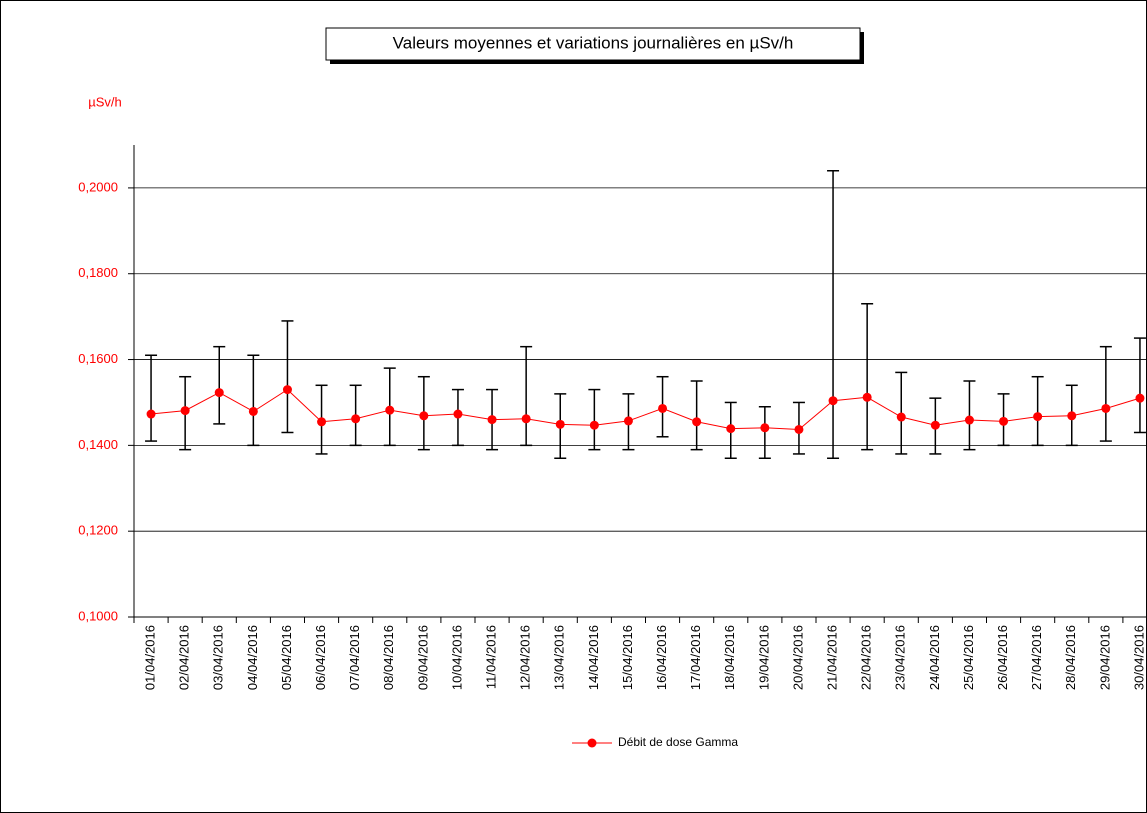 This screenshot has height=813, width=1147. What do you see at coordinates (695, 657) in the screenshot?
I see `x-tick-label: 17/04/2016` at bounding box center [695, 657].